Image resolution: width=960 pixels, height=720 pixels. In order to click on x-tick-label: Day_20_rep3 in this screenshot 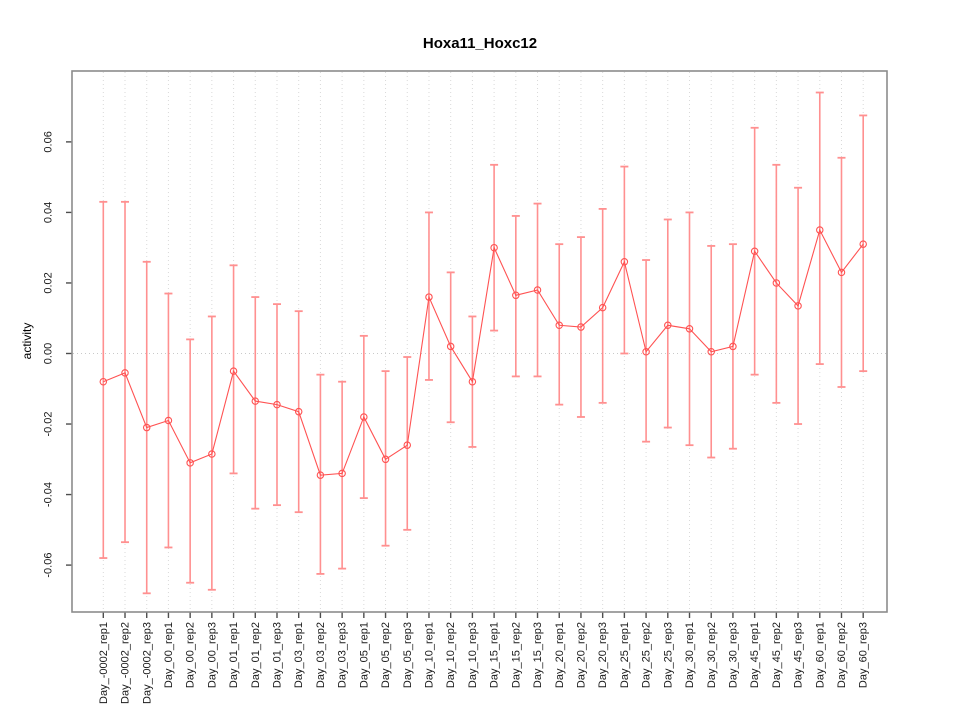, I will do `click(603, 655)`.